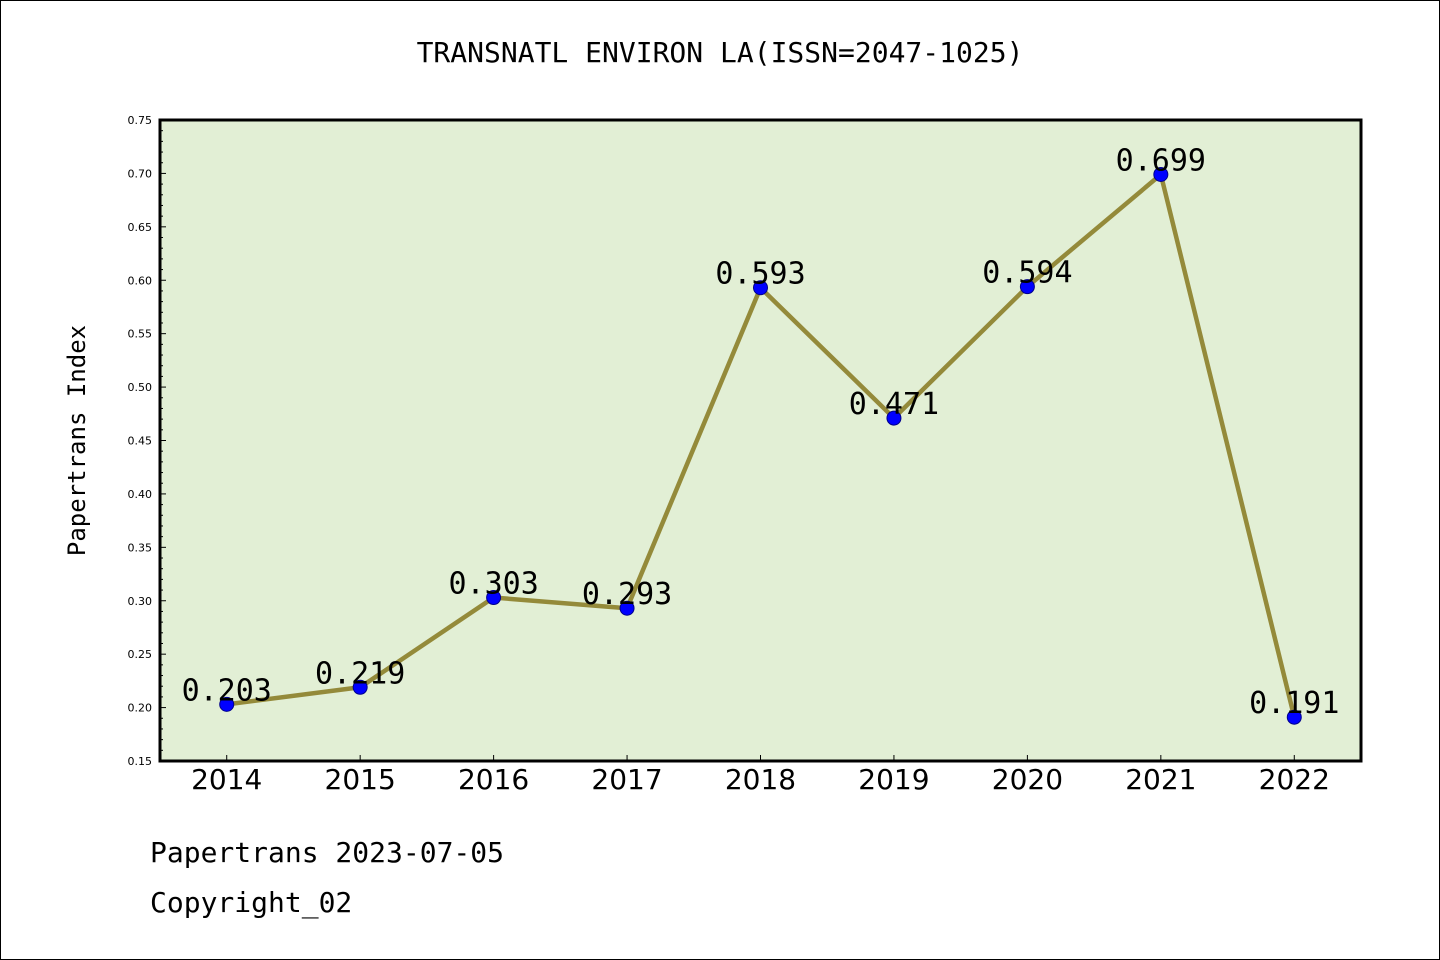 Image resolution: width=1440 pixels, height=960 pixels. I want to click on chart-title: TRANSNATL ENVIRON LA(ISSN=2047-1025), so click(720, 52).